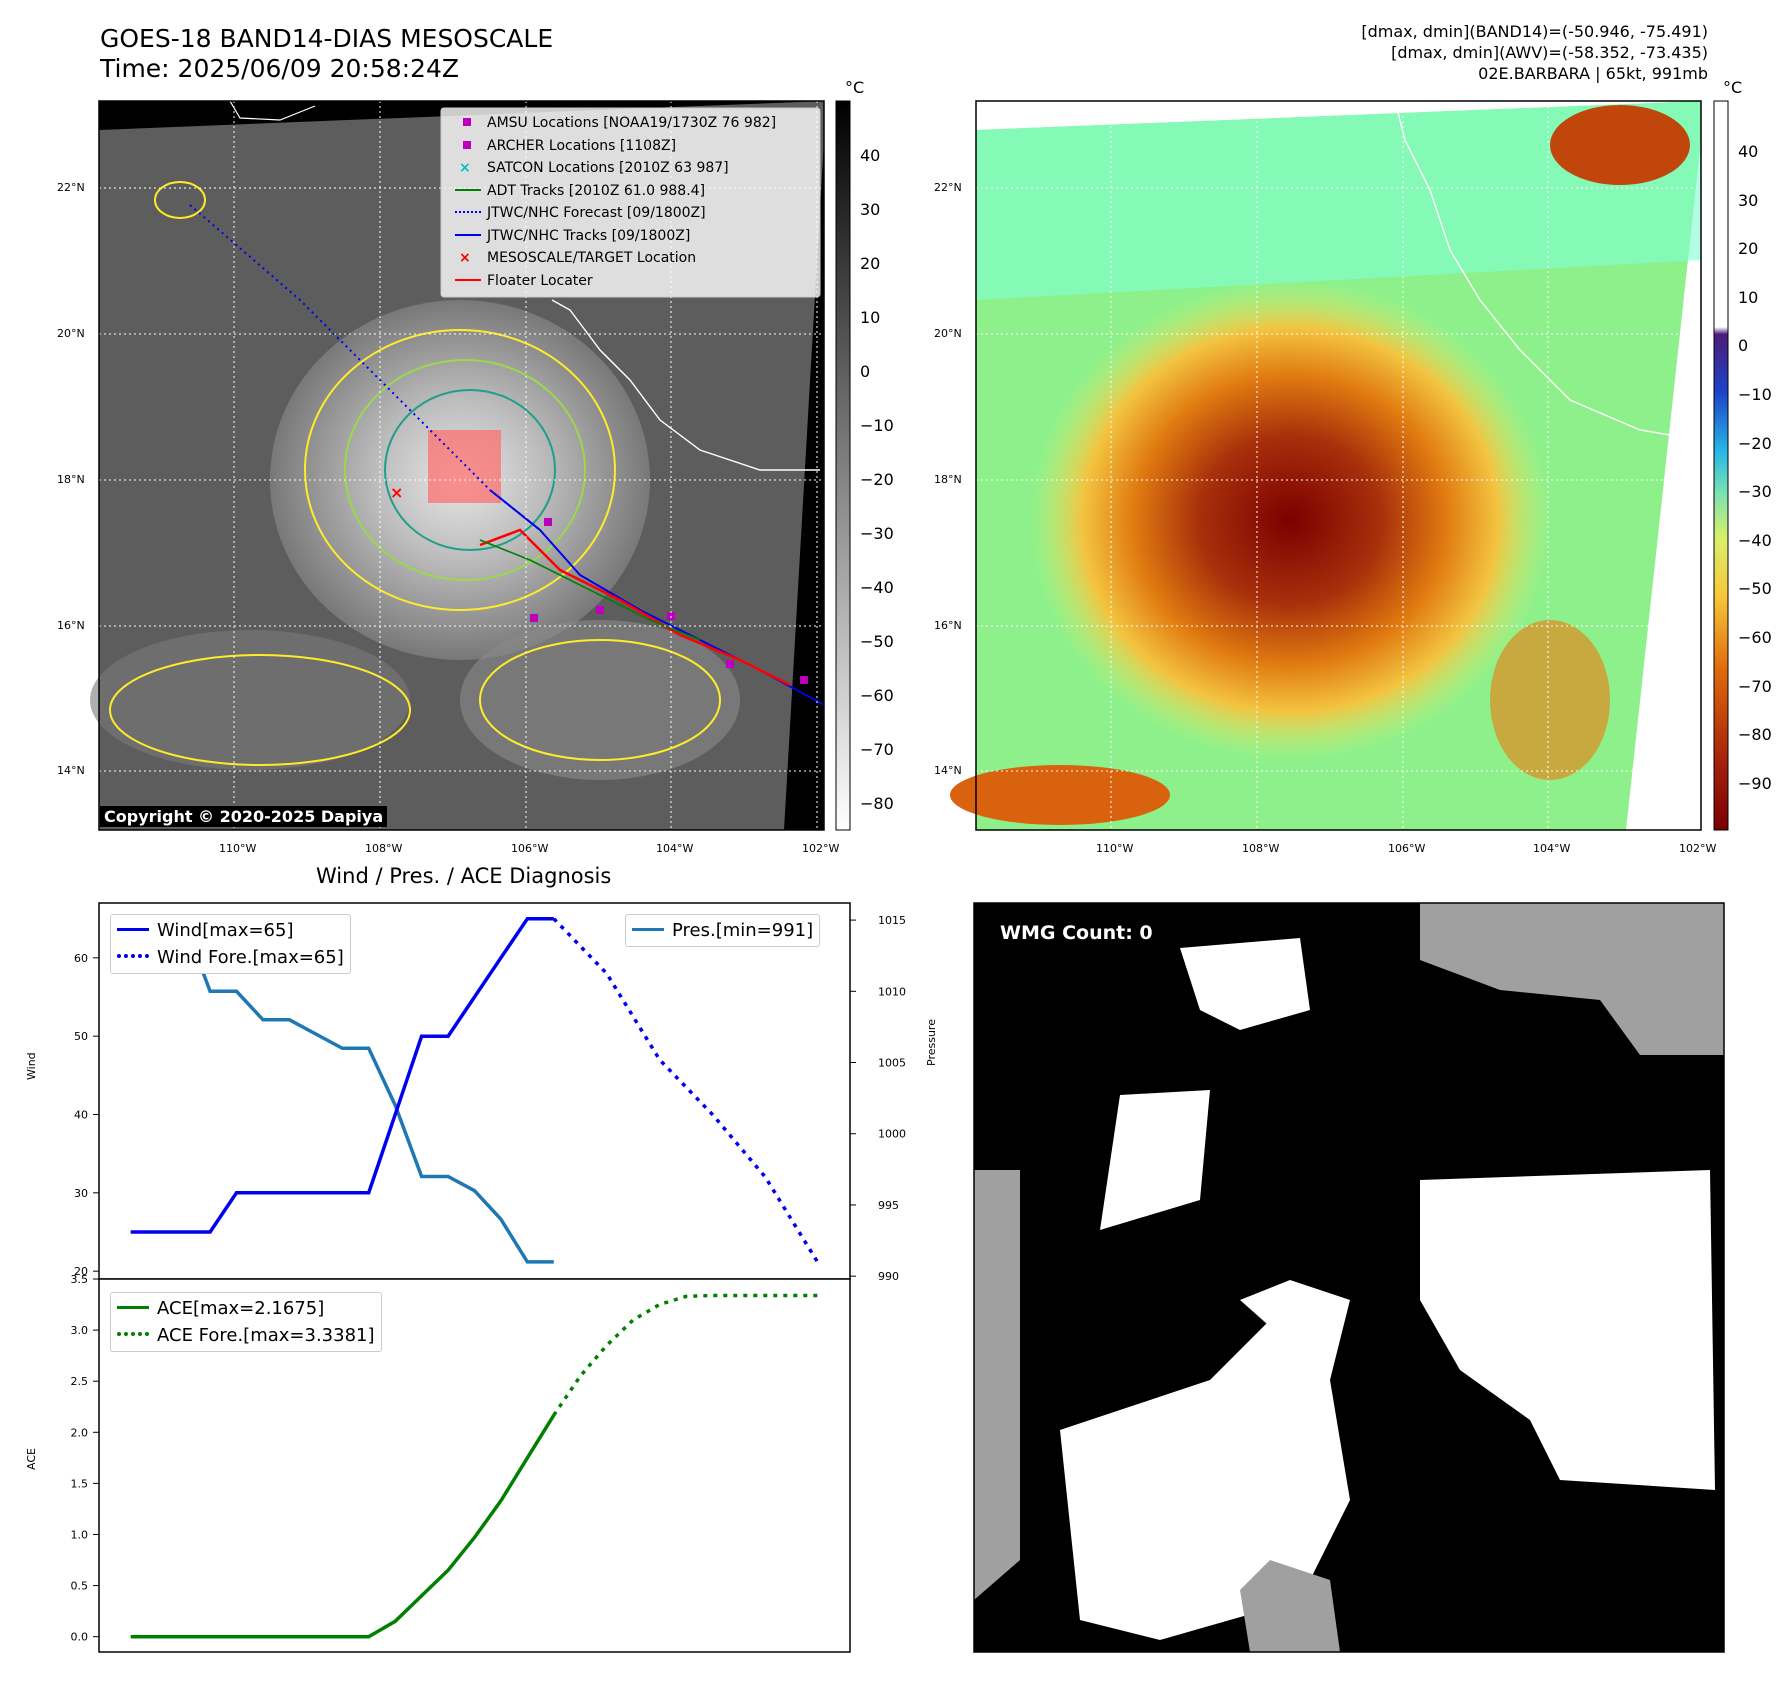 Image resolution: width=1792 pixels, height=1690 pixels. Describe the element at coordinates (635, 213) in the screenshot. I see `legend-forecast: JTWC/NHC Forecast [09/1800Z]` at that location.